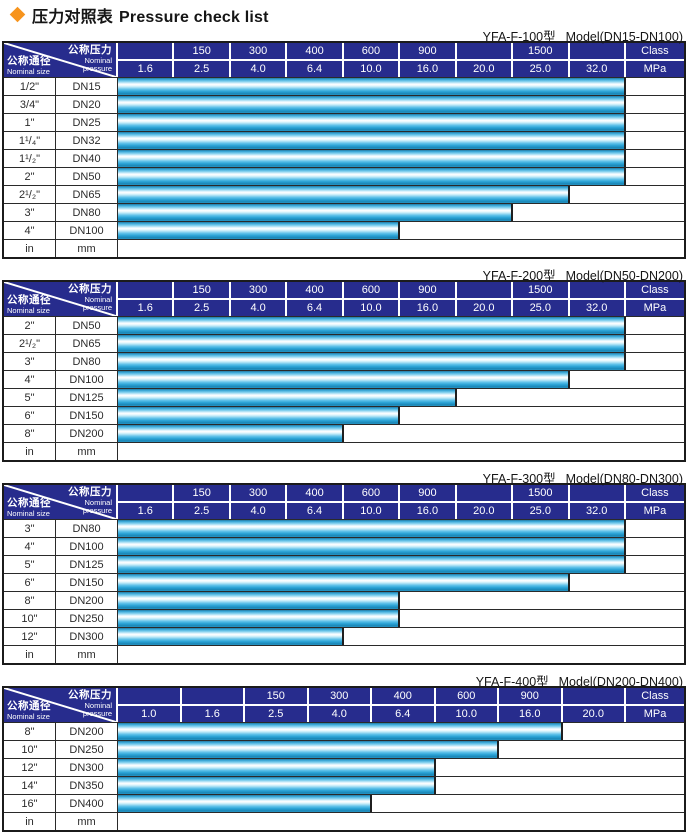 The width and height of the screenshot is (688, 838). I want to click on mpa-header-cell: 6.4, so click(315, 511).